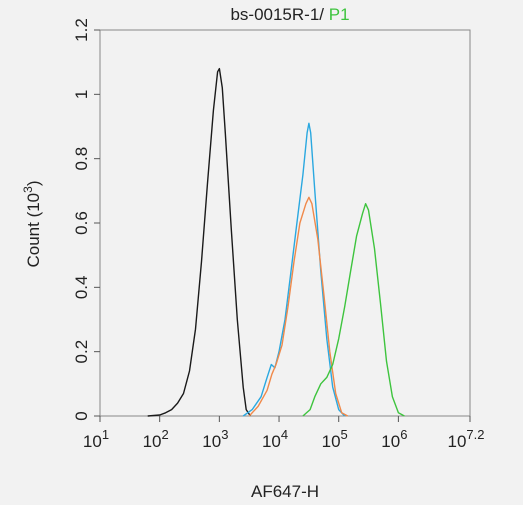 The image size is (523, 505). I want to click on x-tick-exponent: 6, so click(403, 434).